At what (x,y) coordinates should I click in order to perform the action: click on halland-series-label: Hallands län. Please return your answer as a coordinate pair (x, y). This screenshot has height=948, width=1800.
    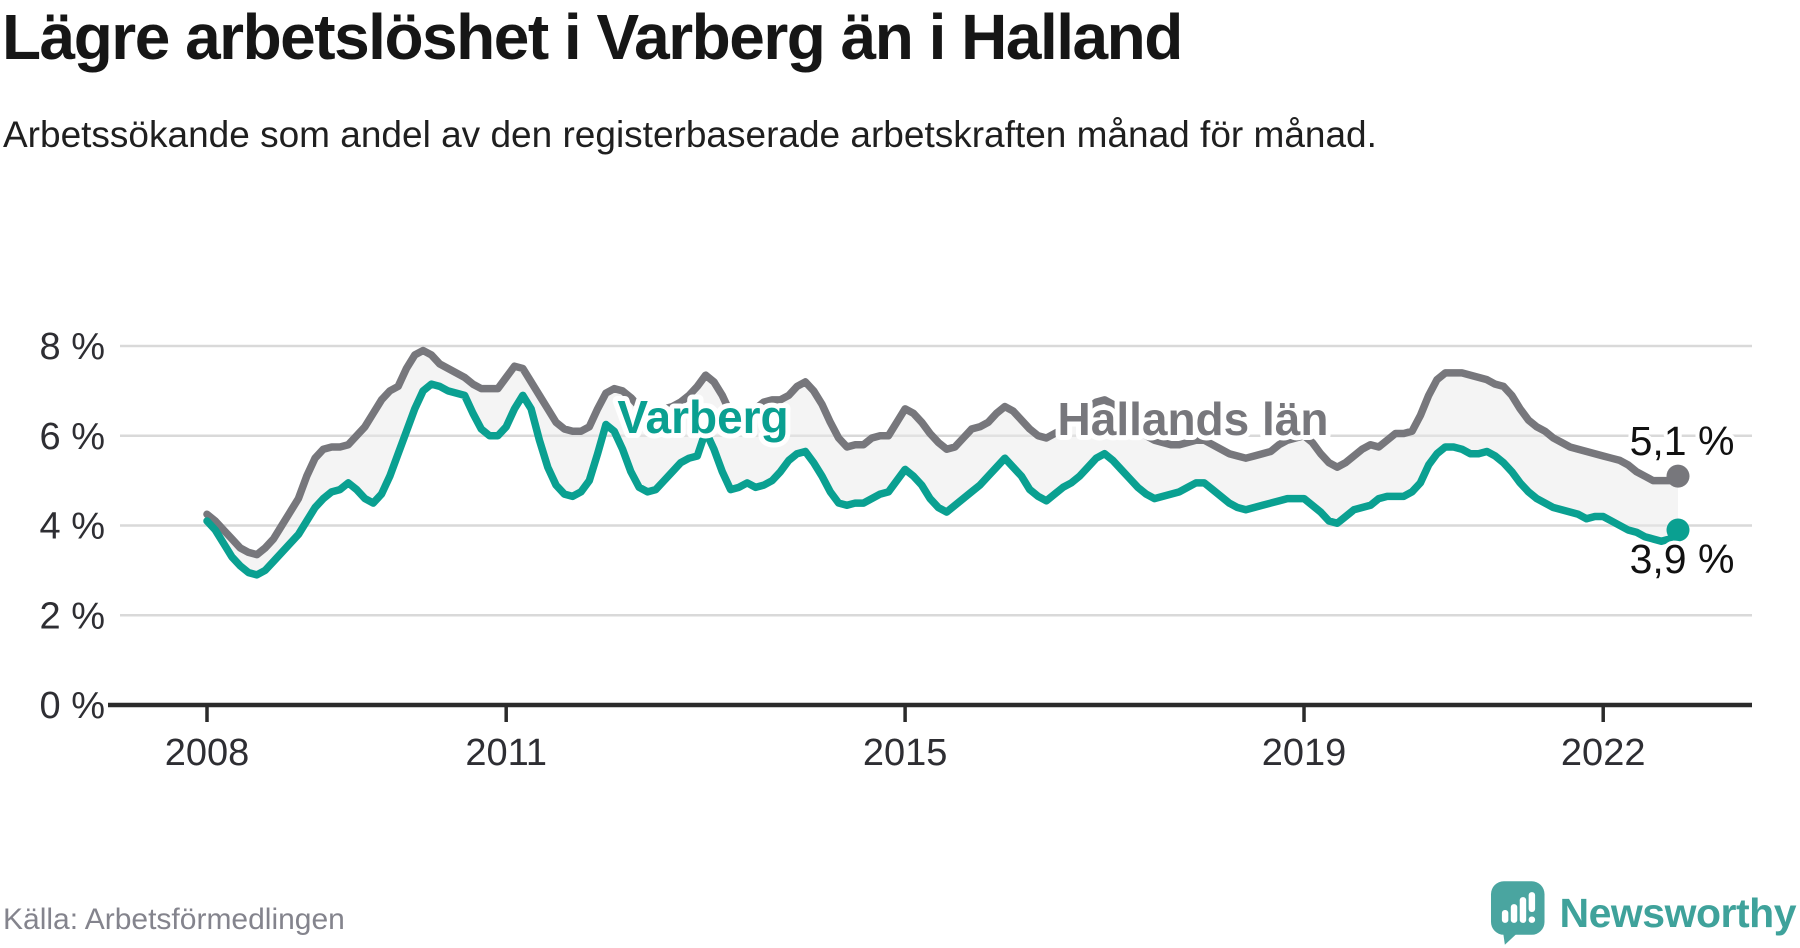
    Looking at the image, I should click on (1193, 419).